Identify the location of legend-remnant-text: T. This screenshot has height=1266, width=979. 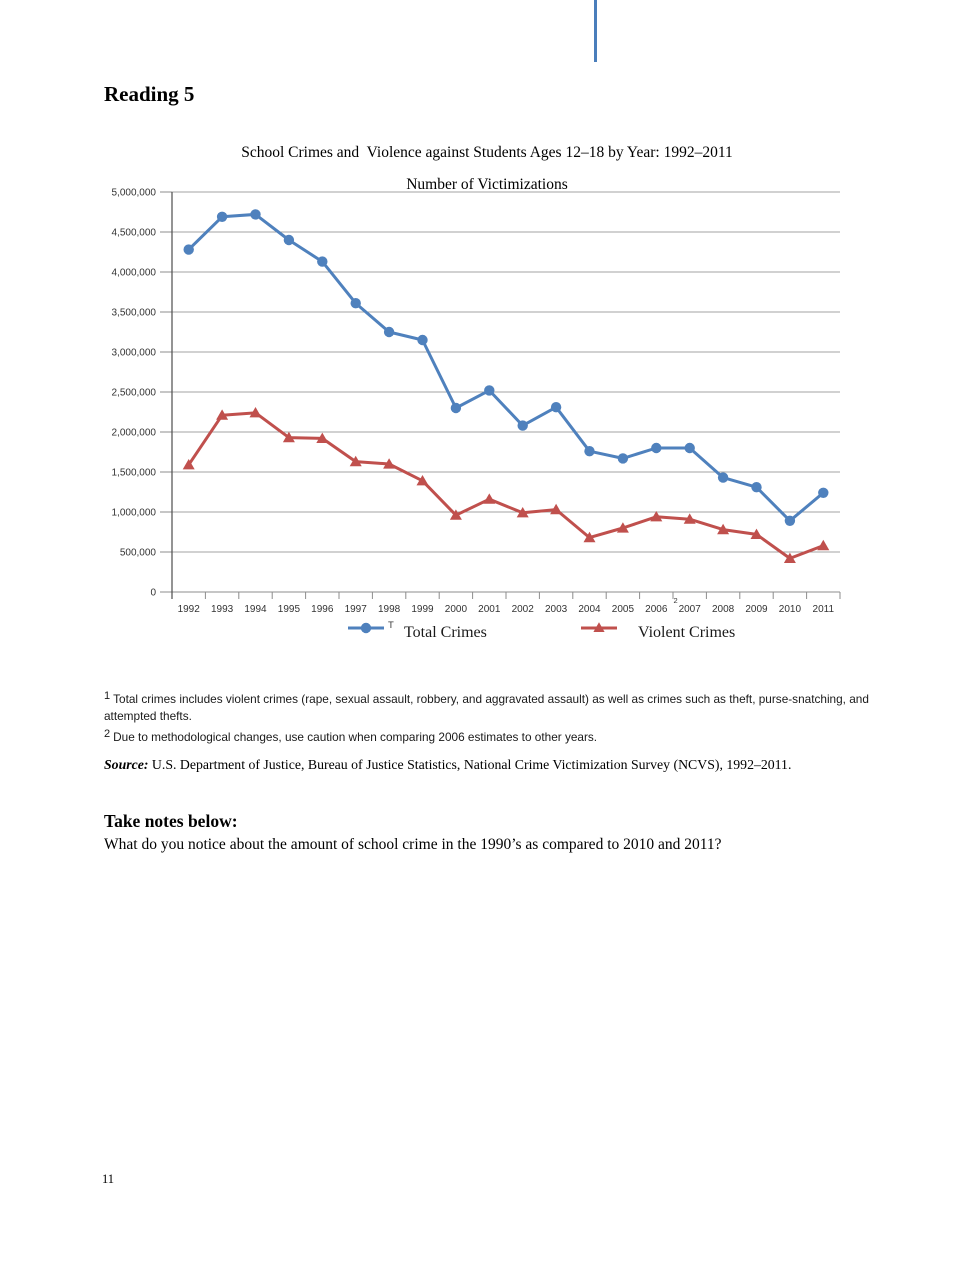
(391, 625).